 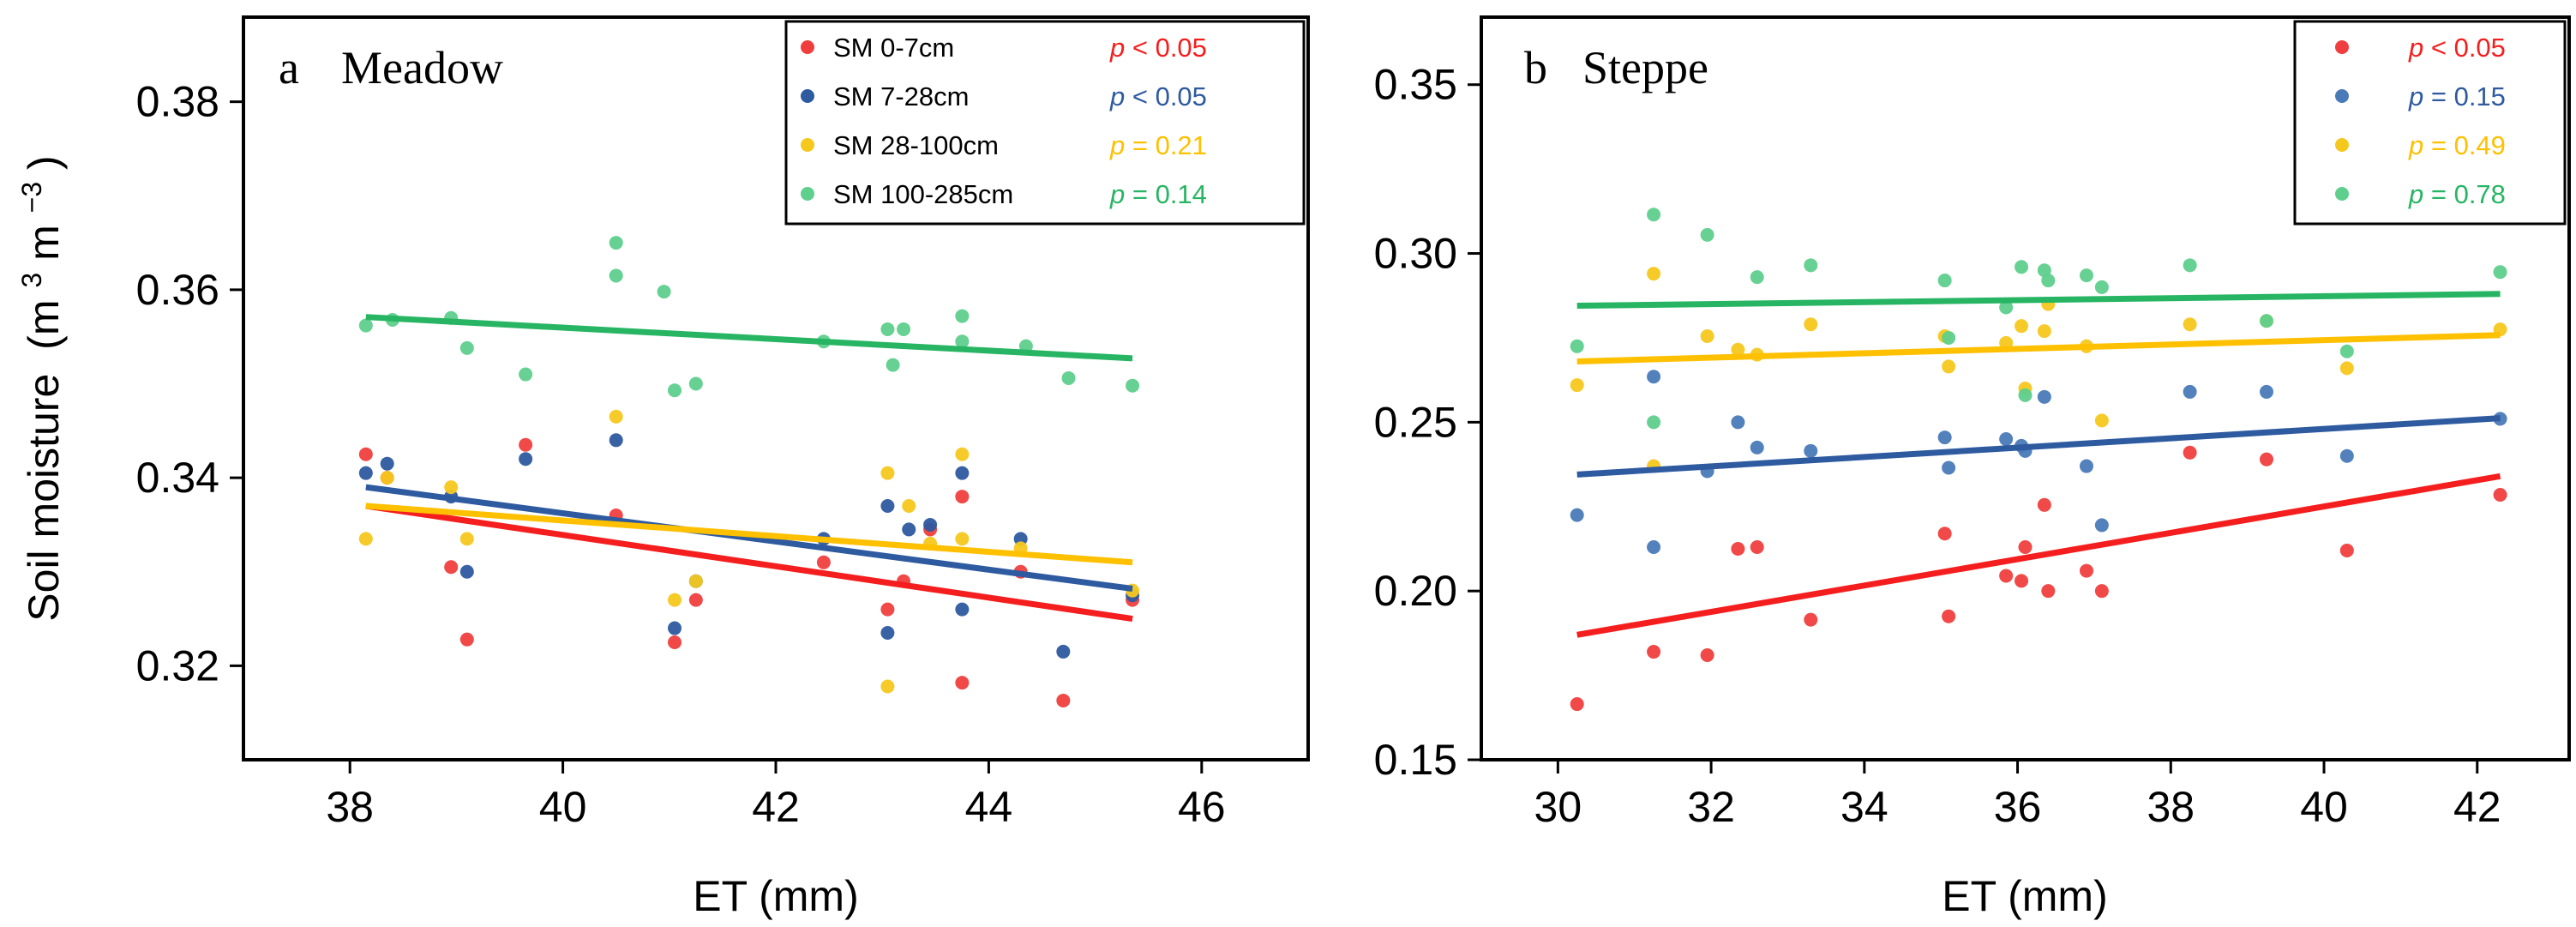 I want to click on panel-a-x-tick-label: 42, so click(x=776, y=807).